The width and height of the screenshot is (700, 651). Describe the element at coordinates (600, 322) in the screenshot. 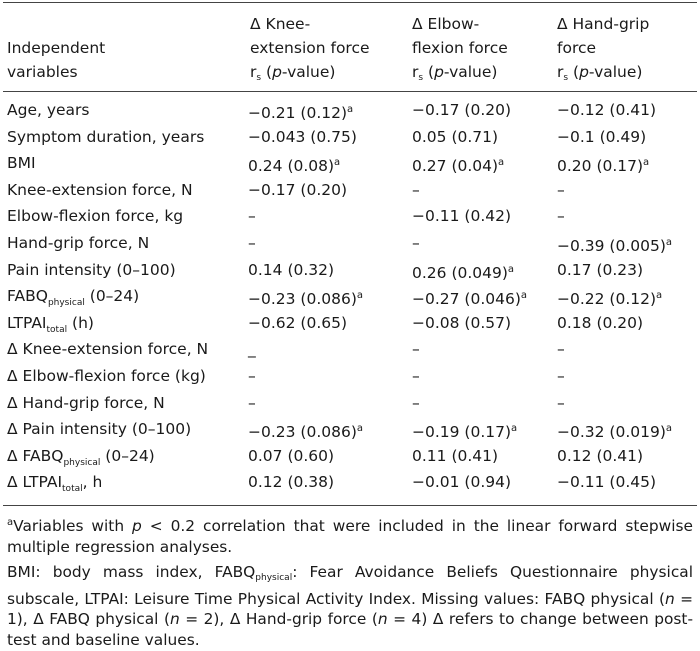

I see `row-value-col3: 0.18 (0.20)` at that location.